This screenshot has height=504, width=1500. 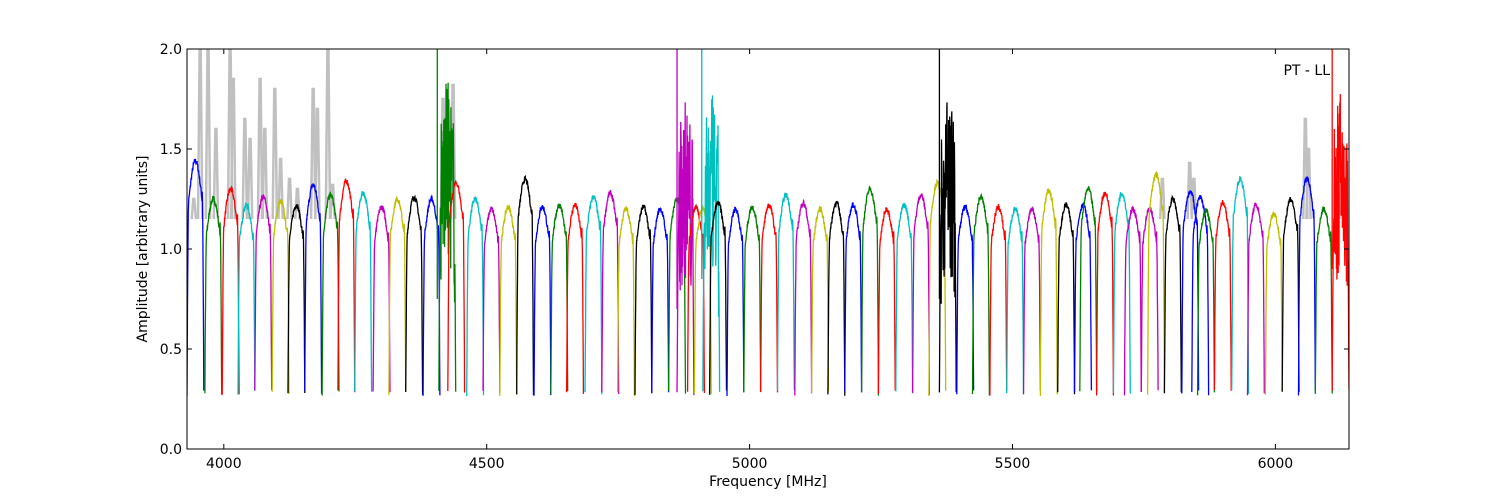 What do you see at coordinates (224, 464) in the screenshot?
I see `x-tick-label: 4000` at bounding box center [224, 464].